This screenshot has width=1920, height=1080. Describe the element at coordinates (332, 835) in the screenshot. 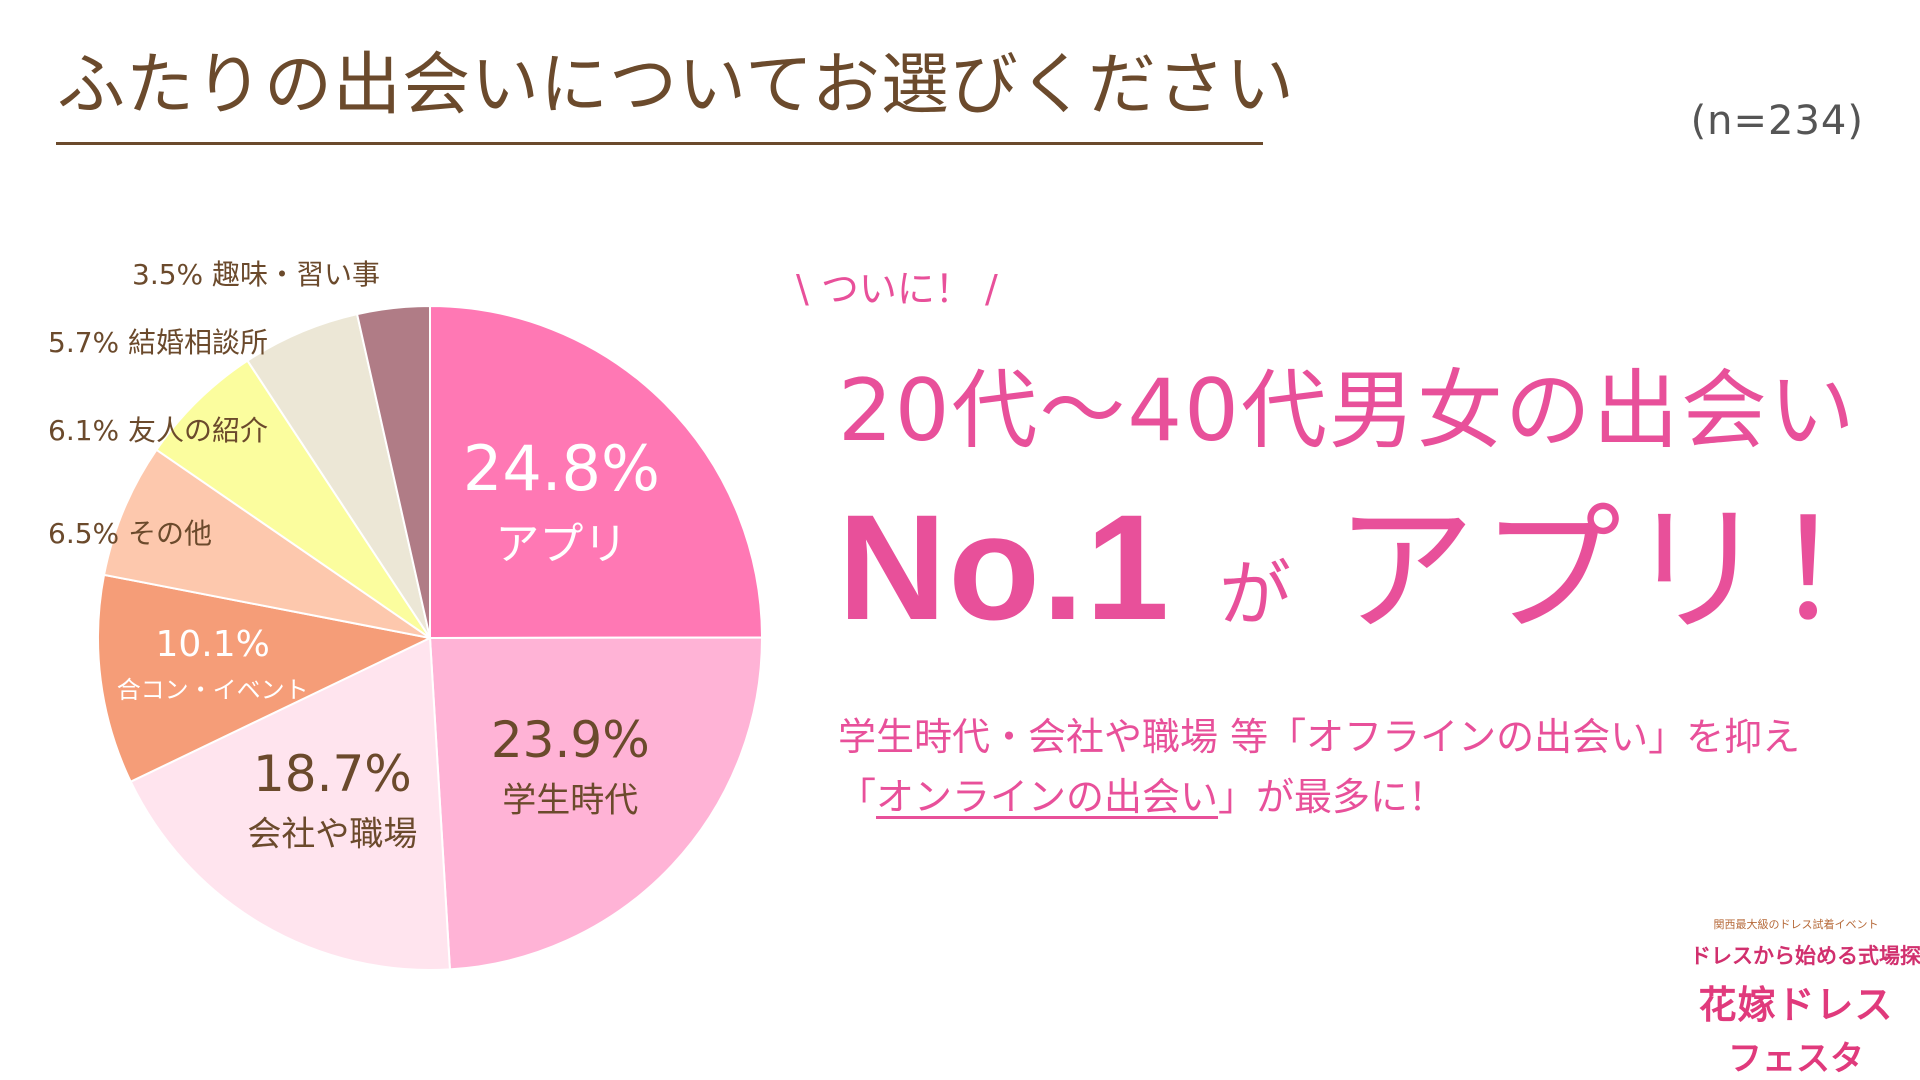

I see `category-label-3: 会社や職場` at that location.